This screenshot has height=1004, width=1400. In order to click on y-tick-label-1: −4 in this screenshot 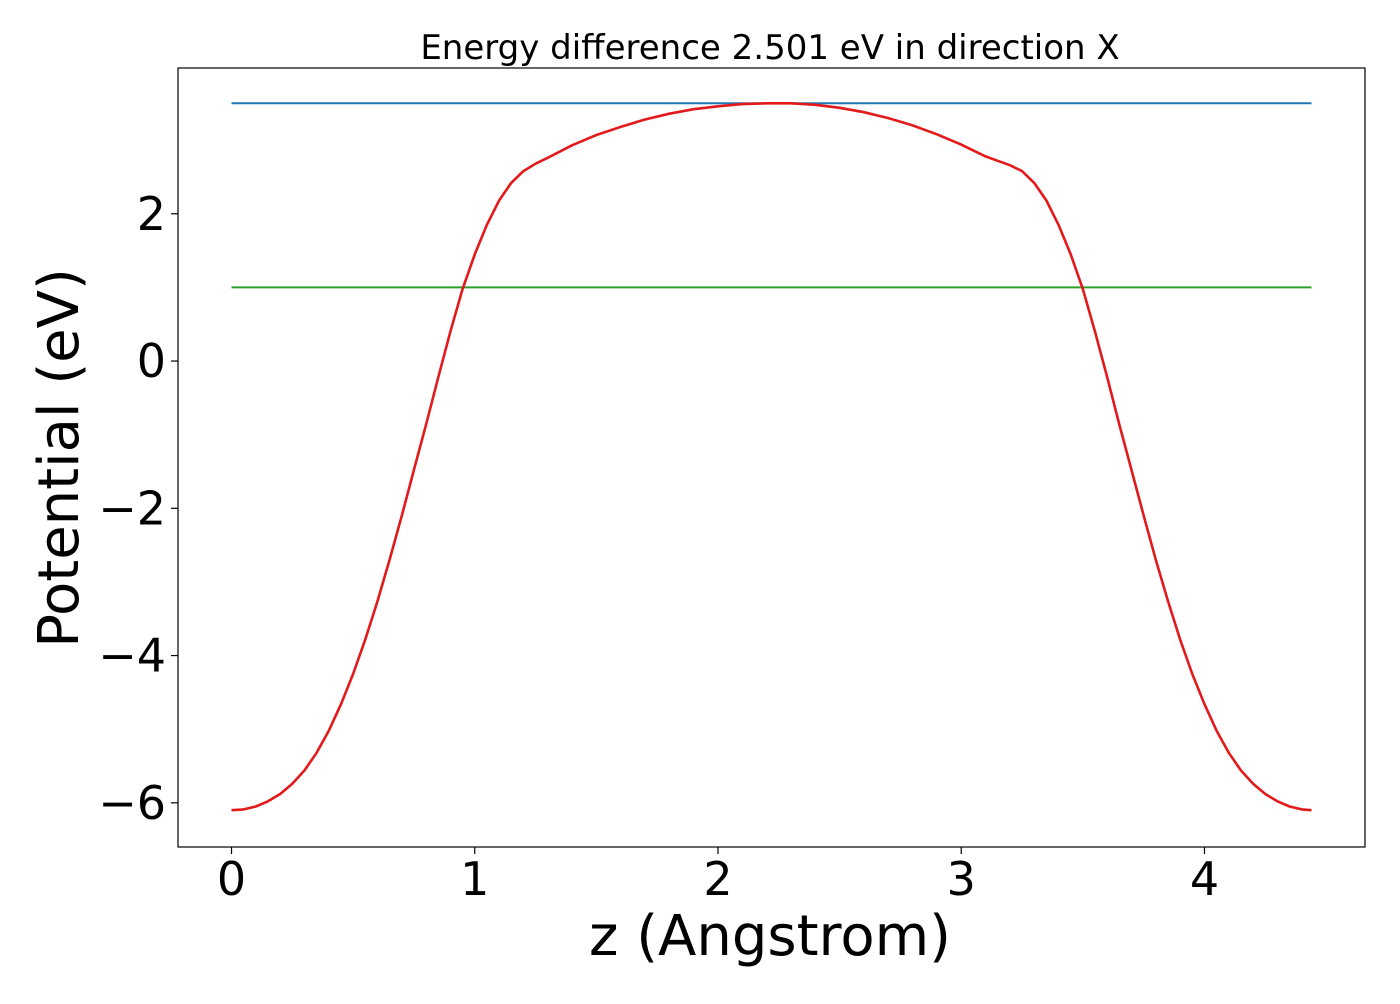, I will do `click(132, 656)`.